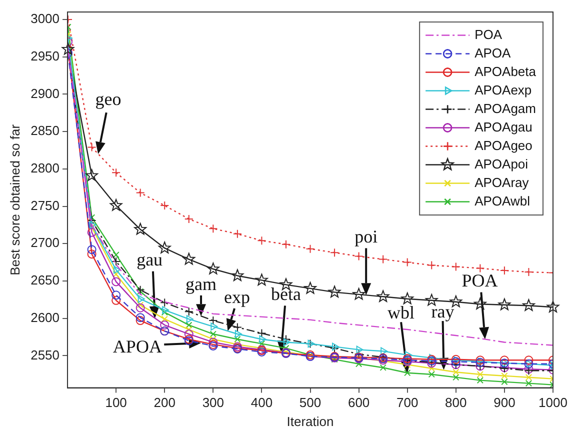 This screenshot has height=434, width=573. Describe the element at coordinates (310, 421) in the screenshot. I see `x-axis-title: Iteration` at that location.